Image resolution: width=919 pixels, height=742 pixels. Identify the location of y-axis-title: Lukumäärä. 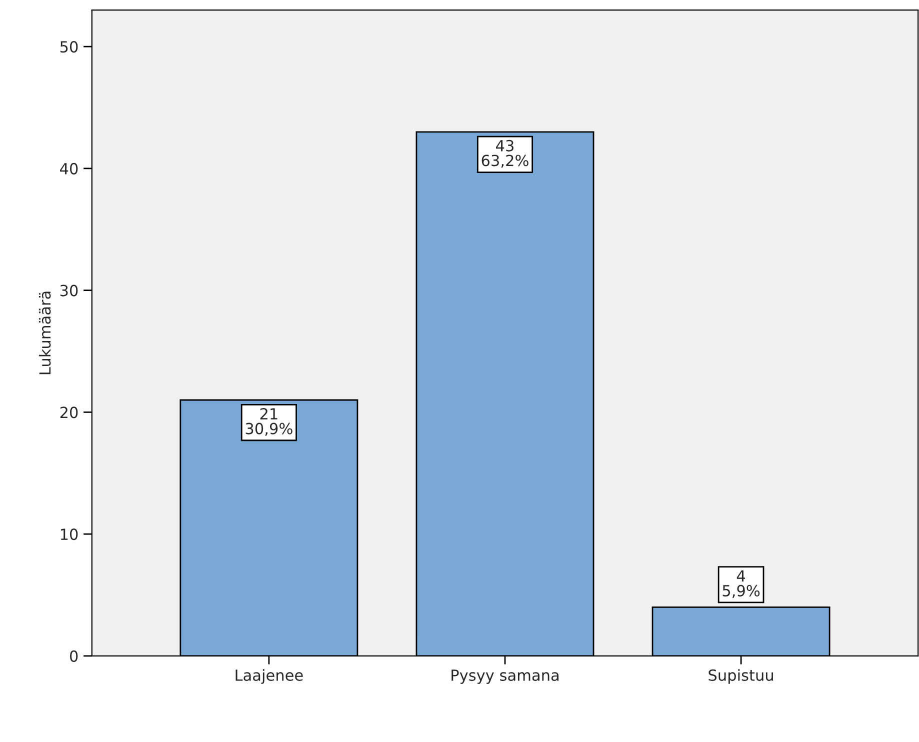
(44, 333).